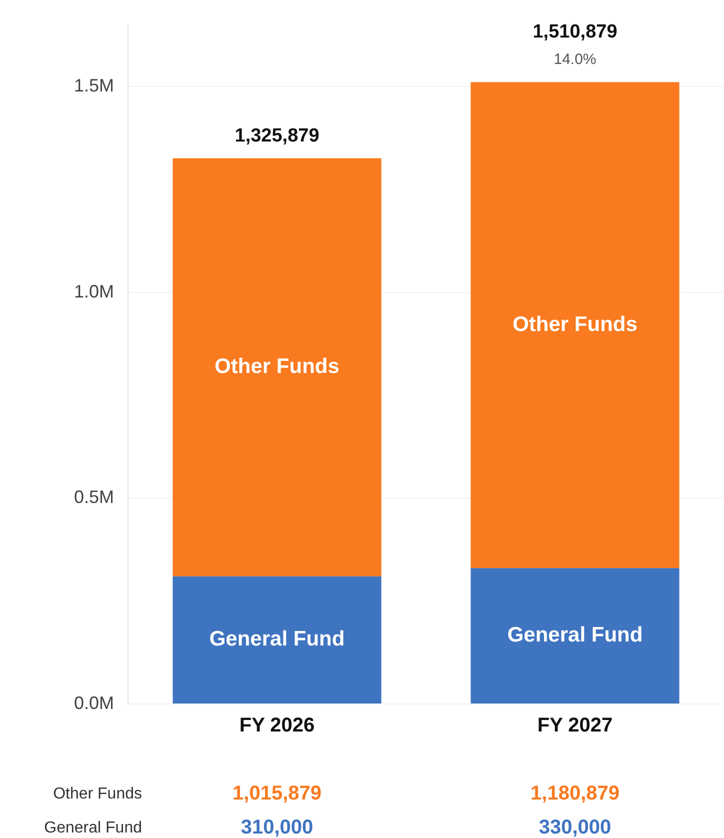 Image resolution: width=724 pixels, height=838 pixels. What do you see at coordinates (575, 793) in the screenshot?
I see `data-label: 1,180,879` at bounding box center [575, 793].